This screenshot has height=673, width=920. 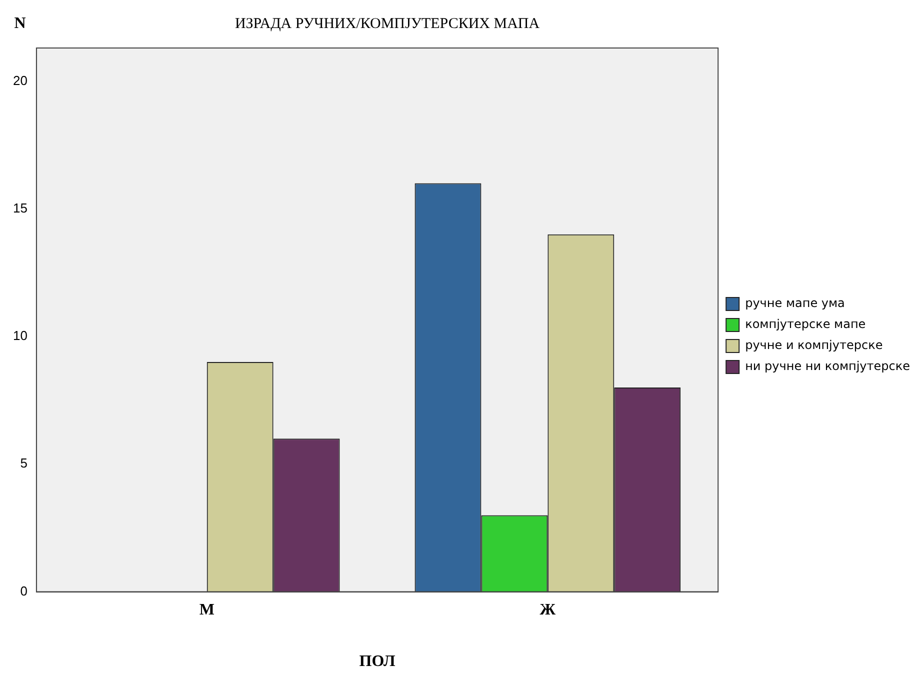 I want to click on x-tick-label: М, so click(x=206, y=610).